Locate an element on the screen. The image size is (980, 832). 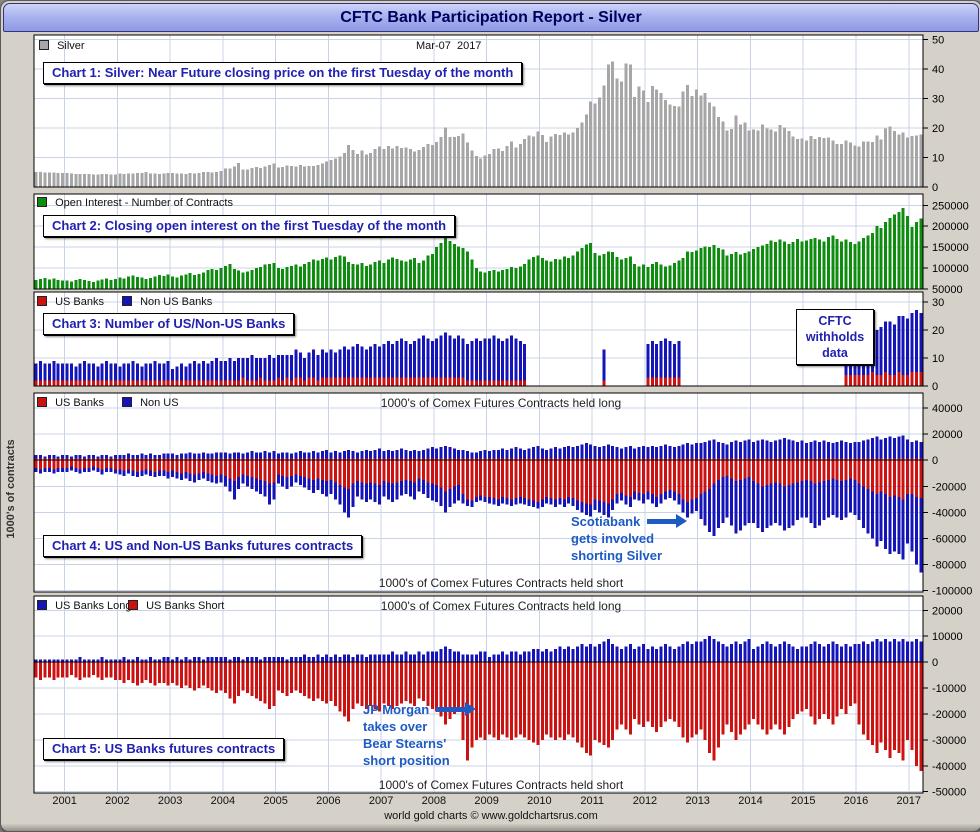
chart5-title: Chart 5: US Banks futures contracts is located at coordinates (164, 749).